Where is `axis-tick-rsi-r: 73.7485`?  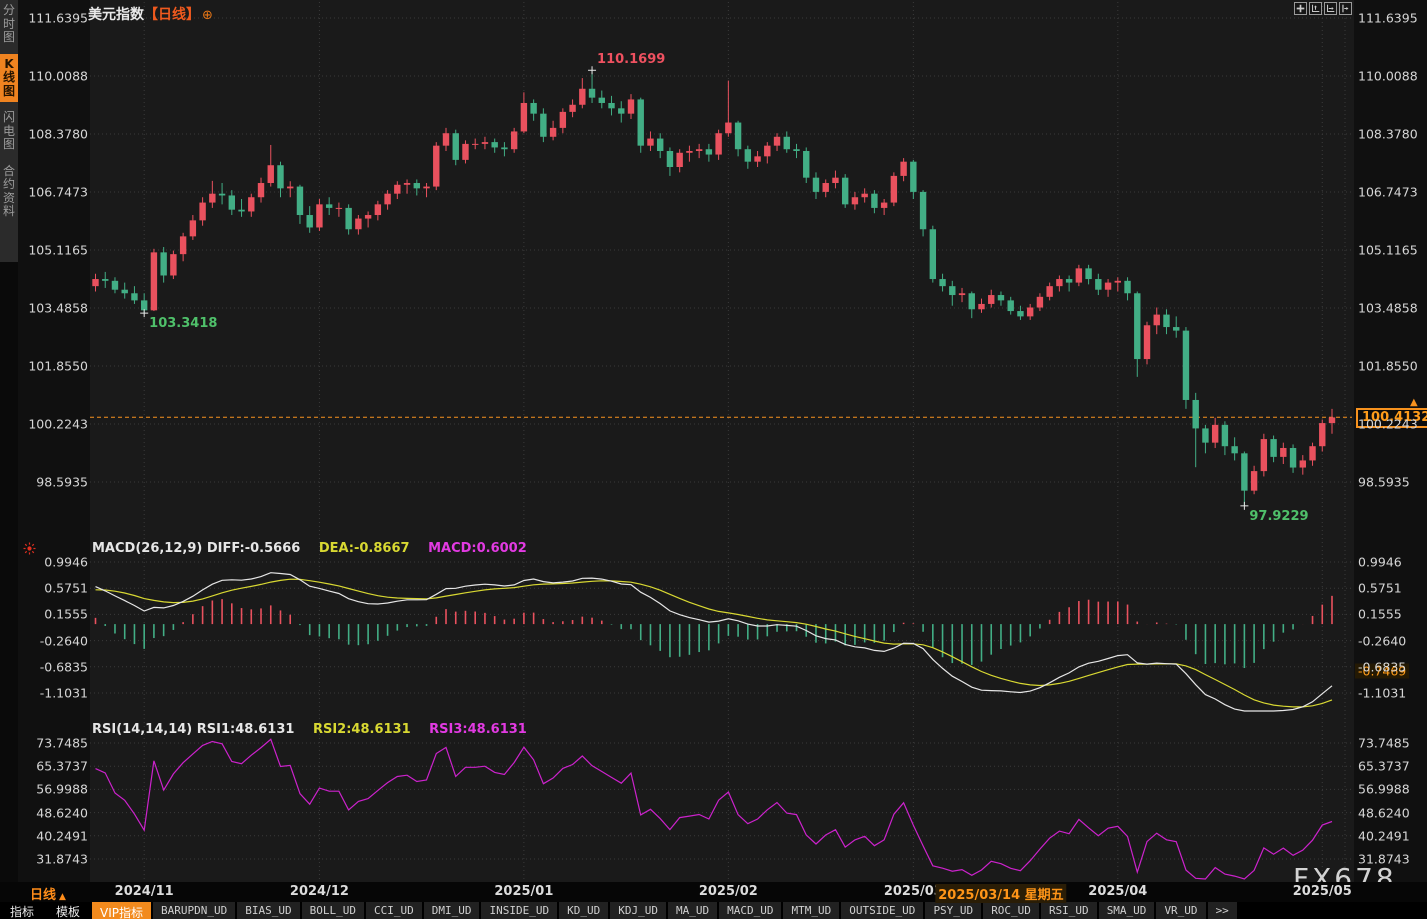 axis-tick-rsi-r: 73.7485 is located at coordinates (1384, 743).